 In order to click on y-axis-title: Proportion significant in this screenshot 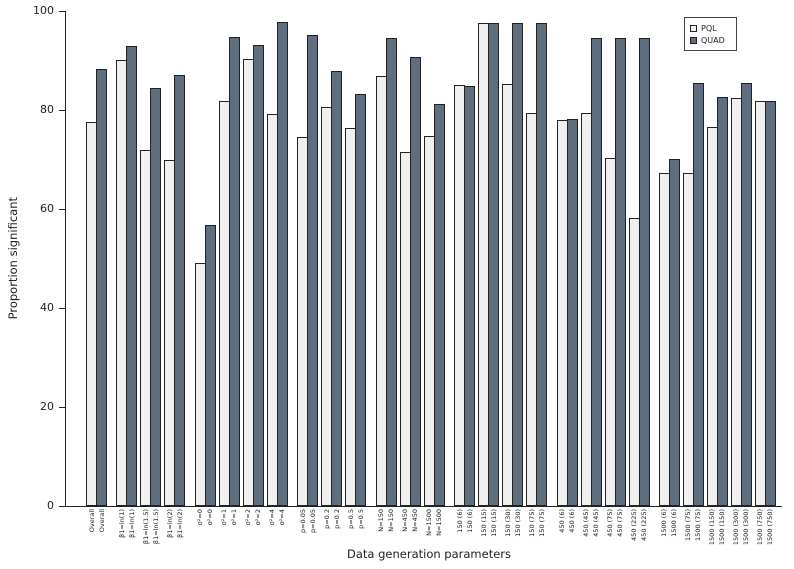, I will do `click(13, 258)`.